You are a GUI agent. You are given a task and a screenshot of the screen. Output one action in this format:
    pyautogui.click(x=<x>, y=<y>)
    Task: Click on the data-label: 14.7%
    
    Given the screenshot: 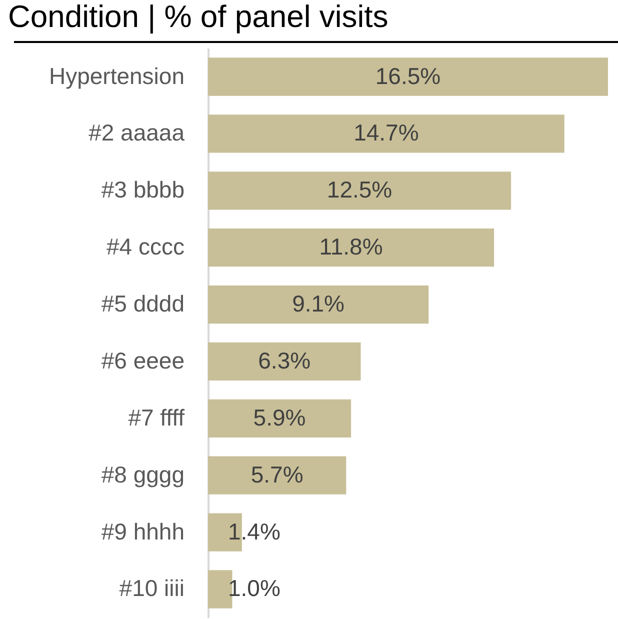 What is the action you would take?
    pyautogui.click(x=386, y=133)
    